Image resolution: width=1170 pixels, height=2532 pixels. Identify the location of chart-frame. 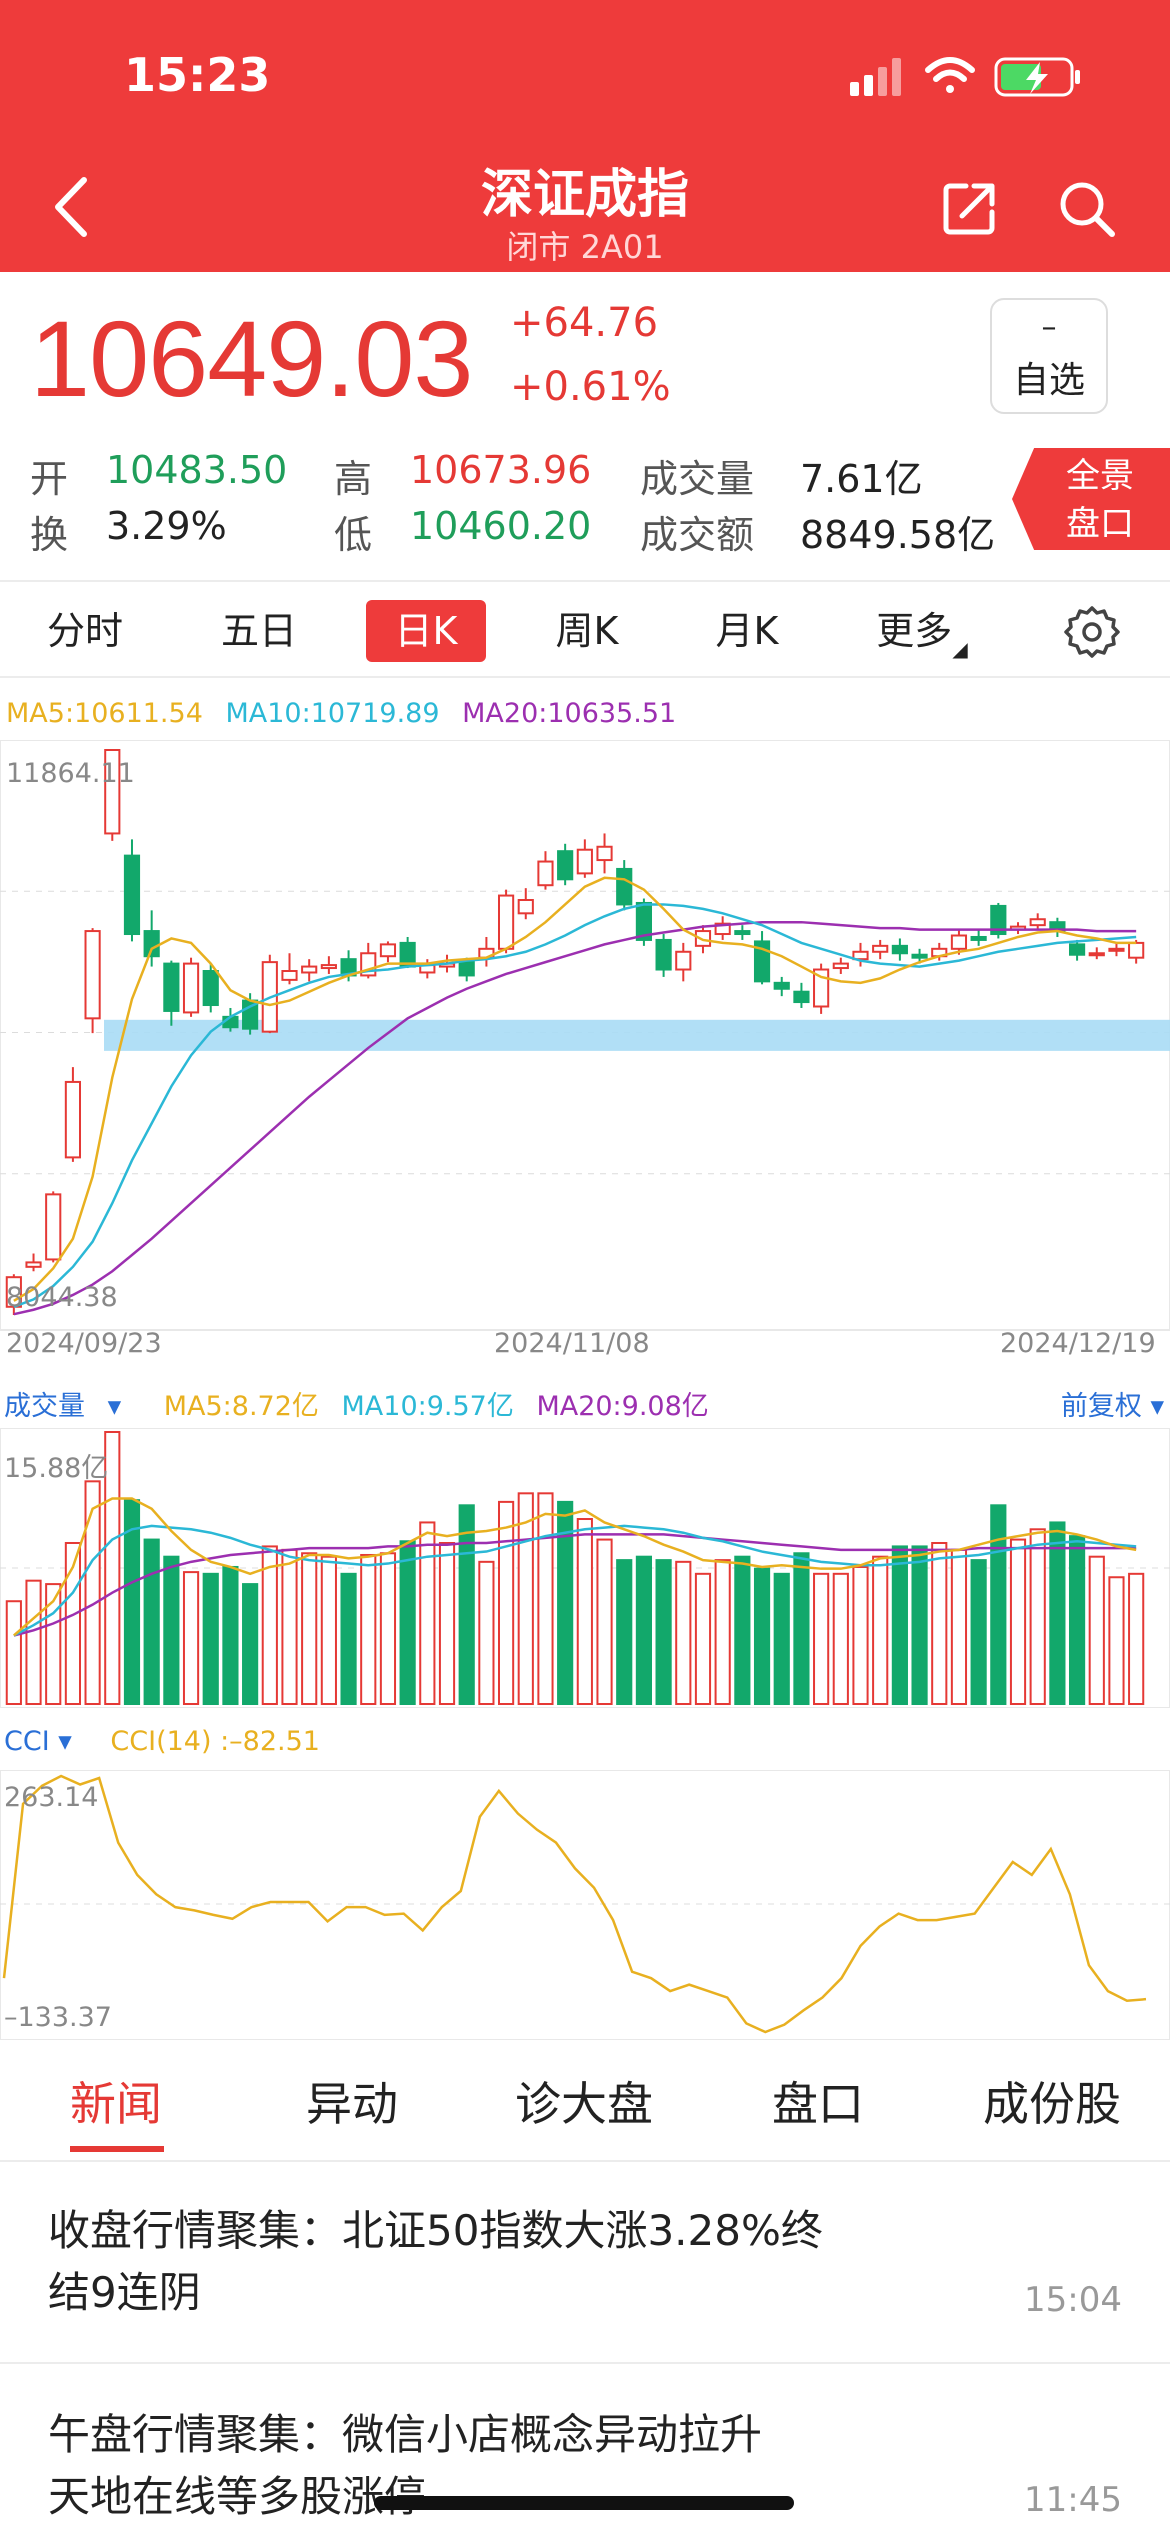
(585, 1905).